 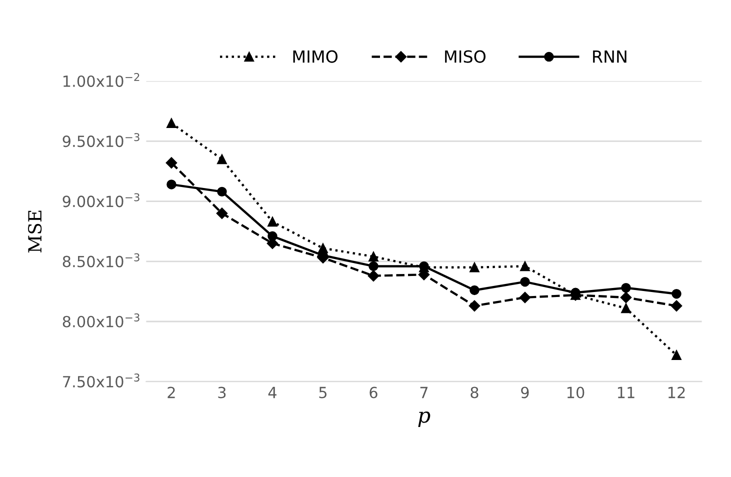 What do you see at coordinates (525, 392) in the screenshot?
I see `x-tick-label: 9` at bounding box center [525, 392].